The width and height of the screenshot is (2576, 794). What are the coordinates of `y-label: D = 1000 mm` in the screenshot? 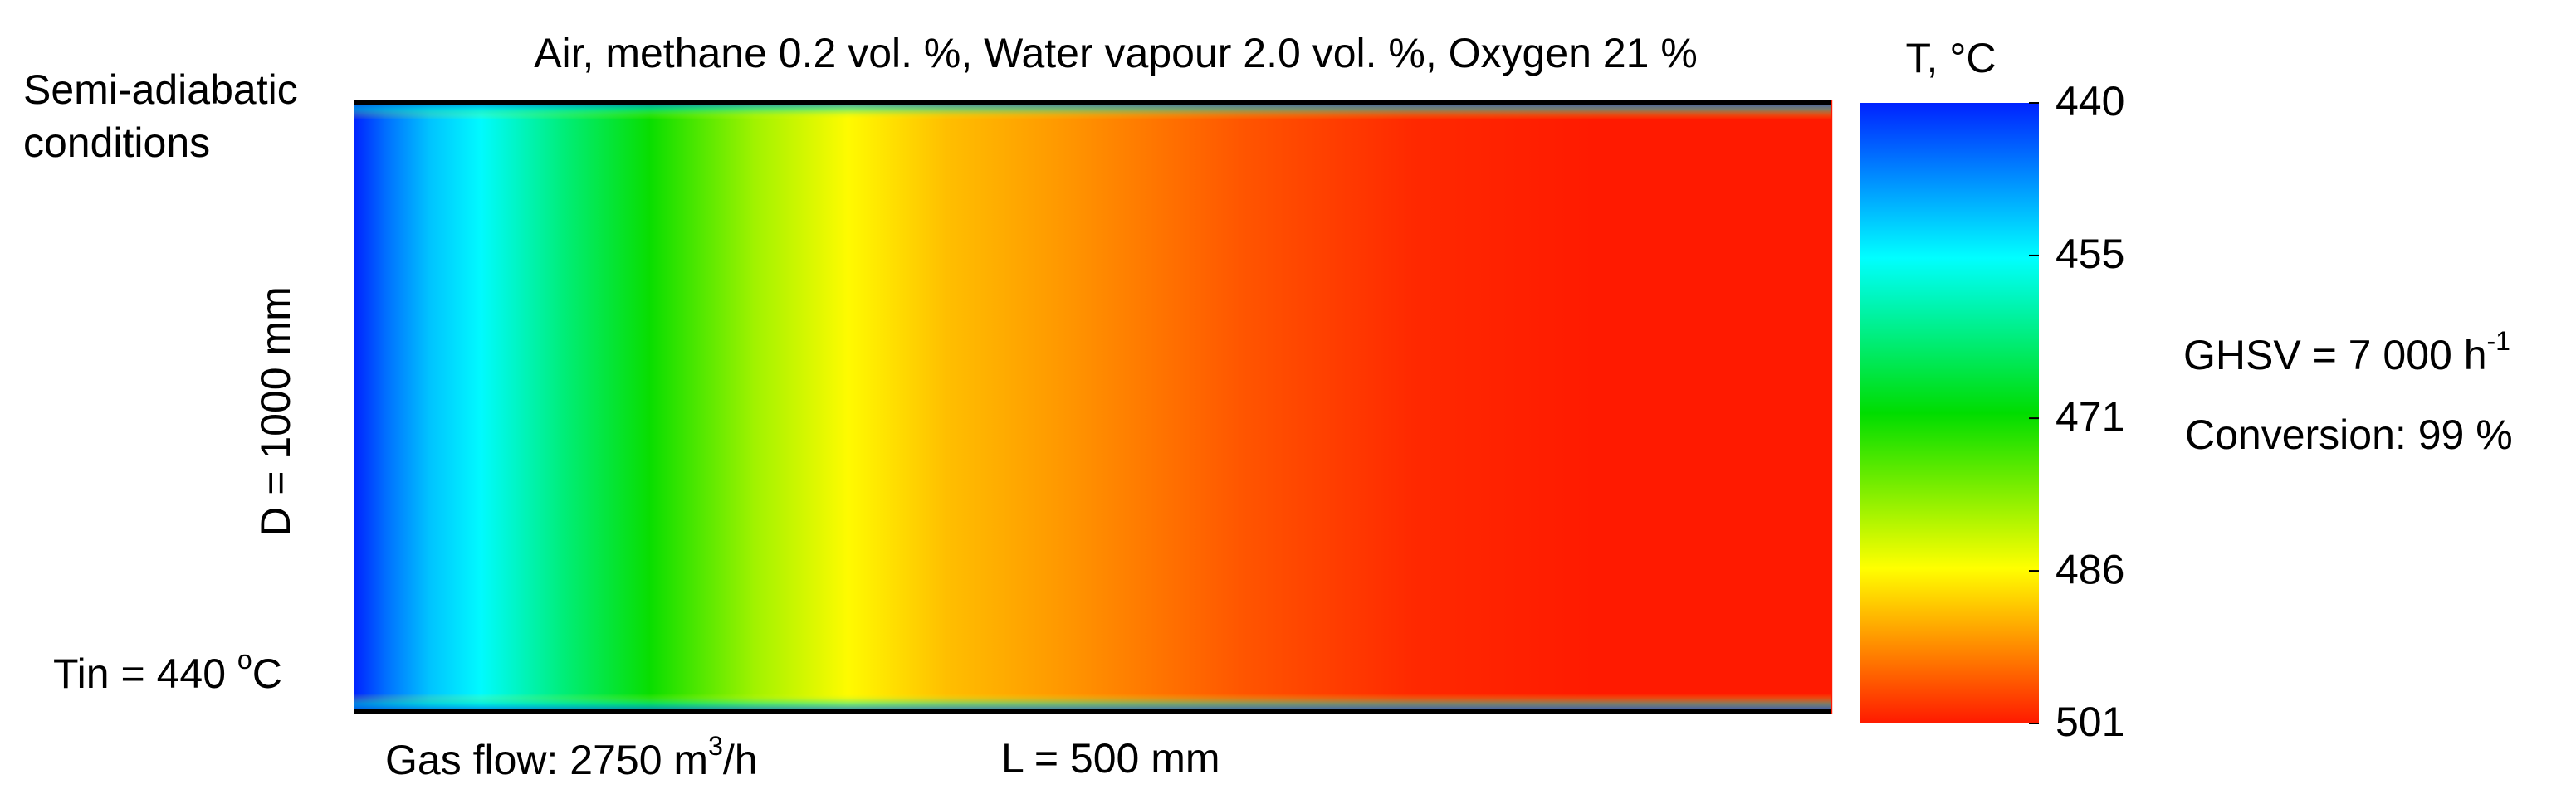 It's located at (275, 412).